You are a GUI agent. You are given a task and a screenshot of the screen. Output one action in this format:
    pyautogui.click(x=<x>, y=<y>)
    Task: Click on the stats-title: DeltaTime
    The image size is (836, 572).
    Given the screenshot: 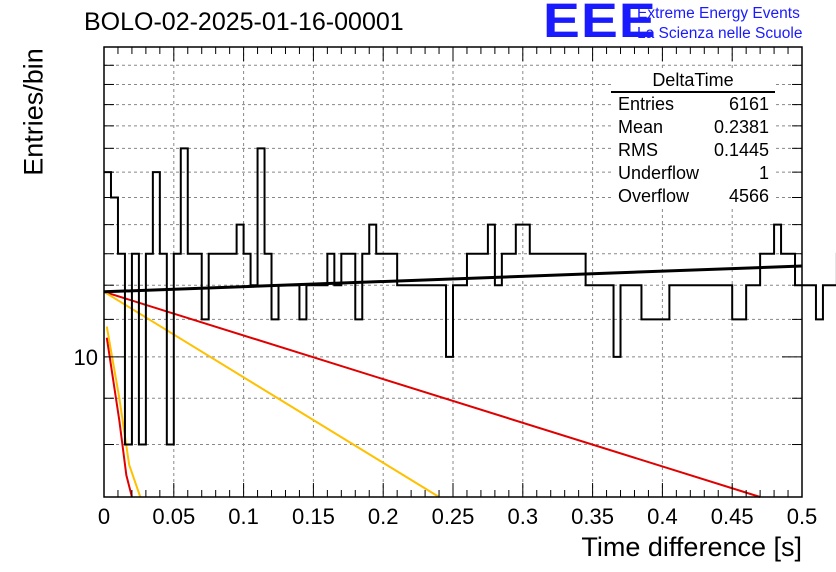 What is the action you would take?
    pyautogui.click(x=693, y=80)
    